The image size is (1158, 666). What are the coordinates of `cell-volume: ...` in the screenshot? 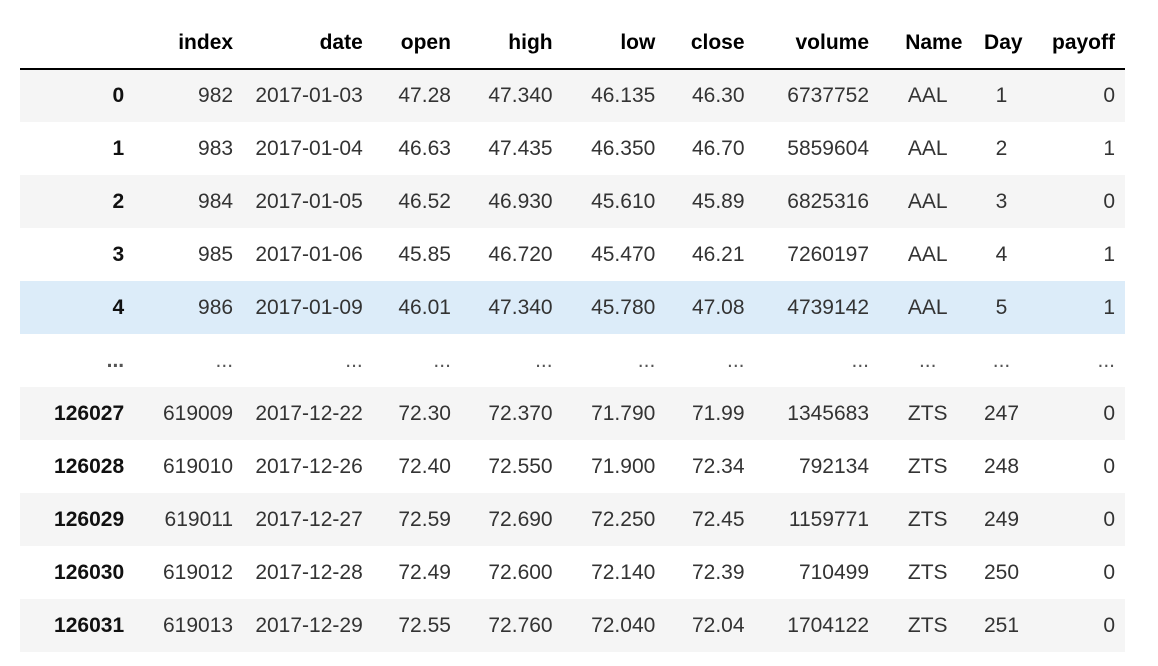 It's located at (860, 360).